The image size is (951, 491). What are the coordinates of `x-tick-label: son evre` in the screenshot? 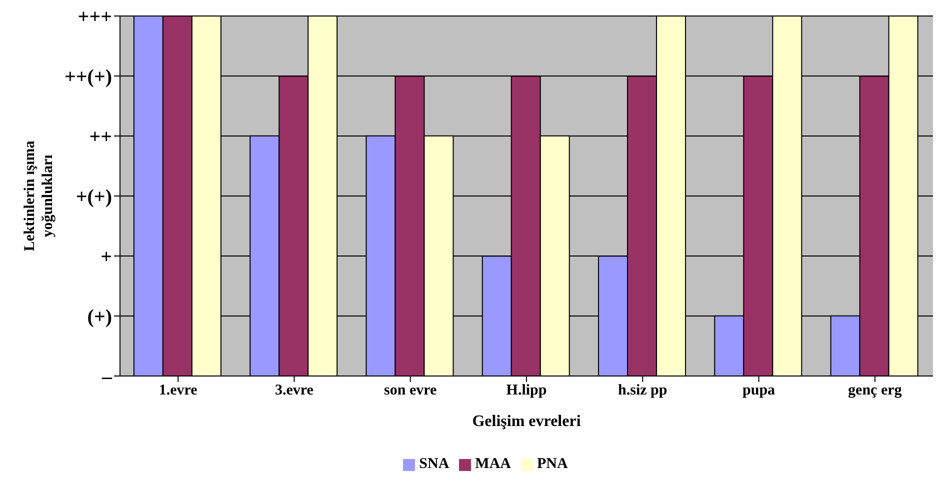 It's located at (411, 390).